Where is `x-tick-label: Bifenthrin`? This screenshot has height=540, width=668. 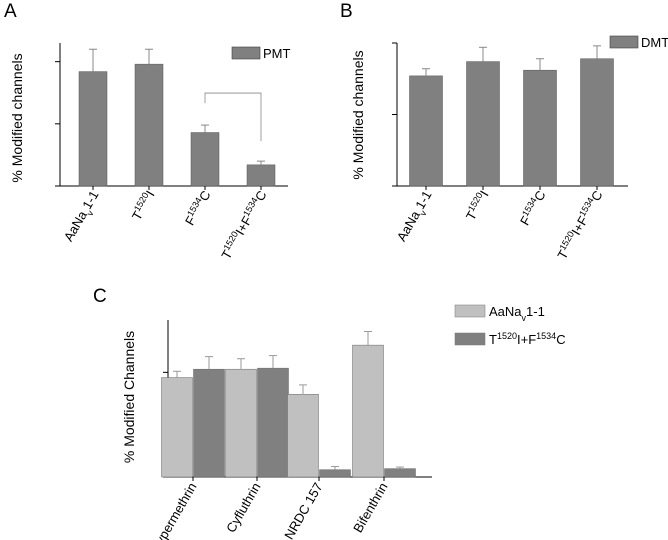 x-tick-label: Bifenthrin is located at coordinates (370, 507).